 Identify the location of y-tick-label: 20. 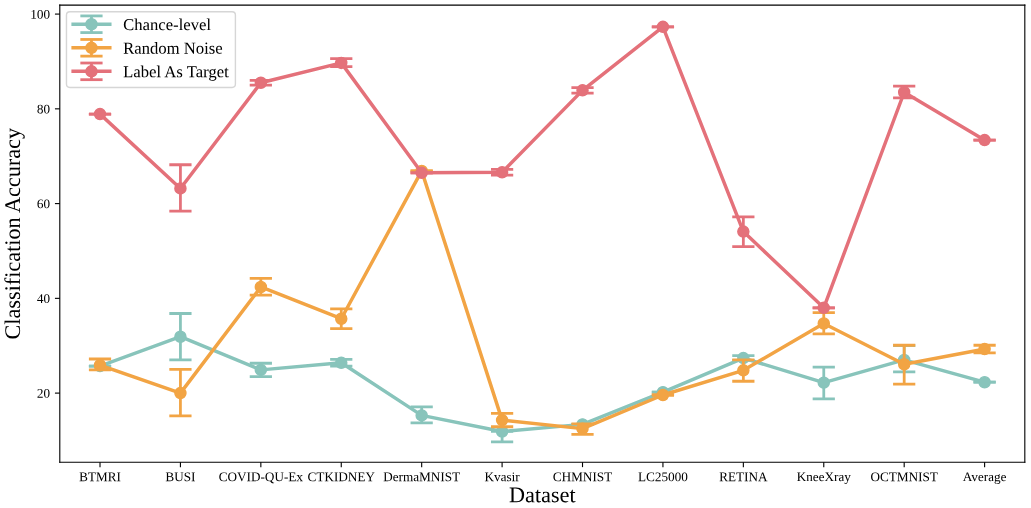
(43, 393).